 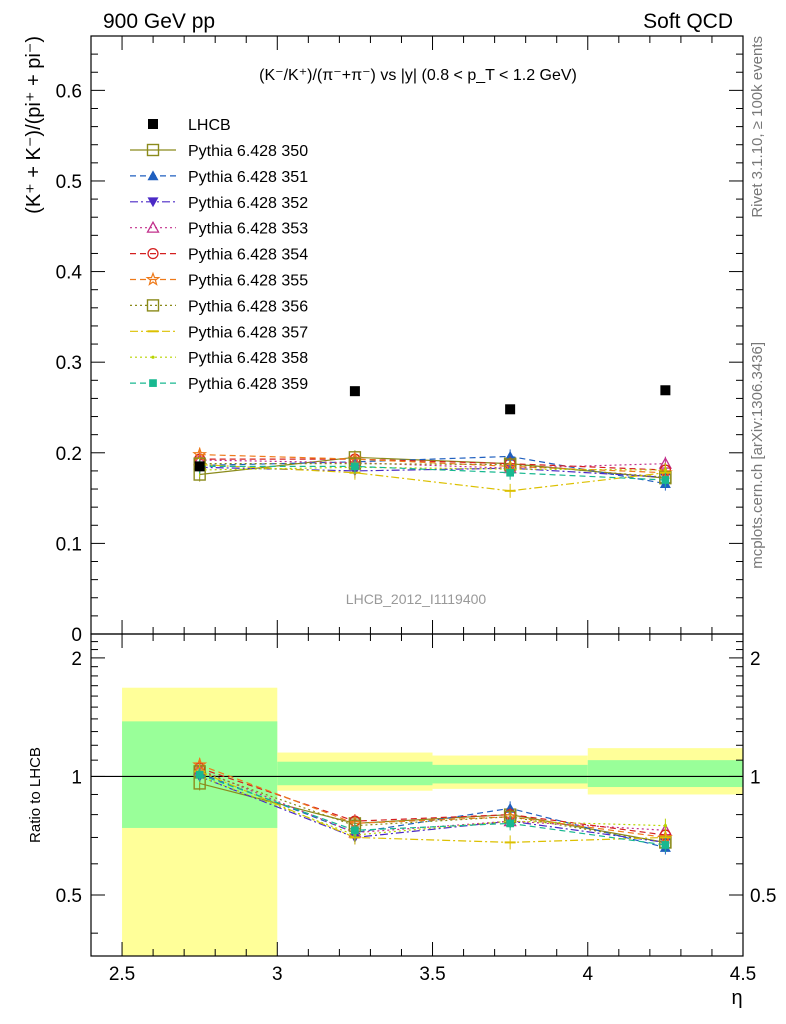 I want to click on ratio-series, so click(x=432, y=809).